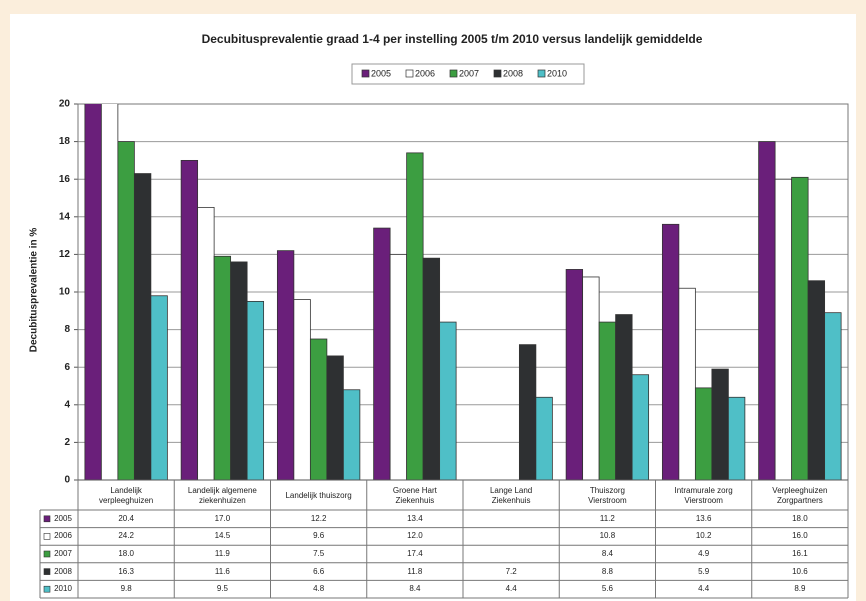 The width and height of the screenshot is (866, 601). Describe the element at coordinates (414, 495) in the screenshot. I see `category-label: Groene Hart Ziekenhuis` at that location.